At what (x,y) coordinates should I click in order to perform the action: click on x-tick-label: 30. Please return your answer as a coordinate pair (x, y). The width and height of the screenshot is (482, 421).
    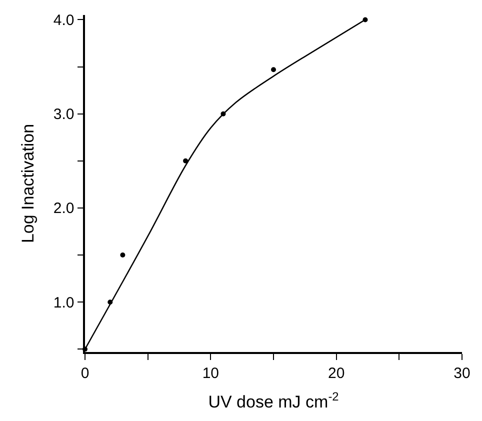
    Looking at the image, I should click on (462, 373).